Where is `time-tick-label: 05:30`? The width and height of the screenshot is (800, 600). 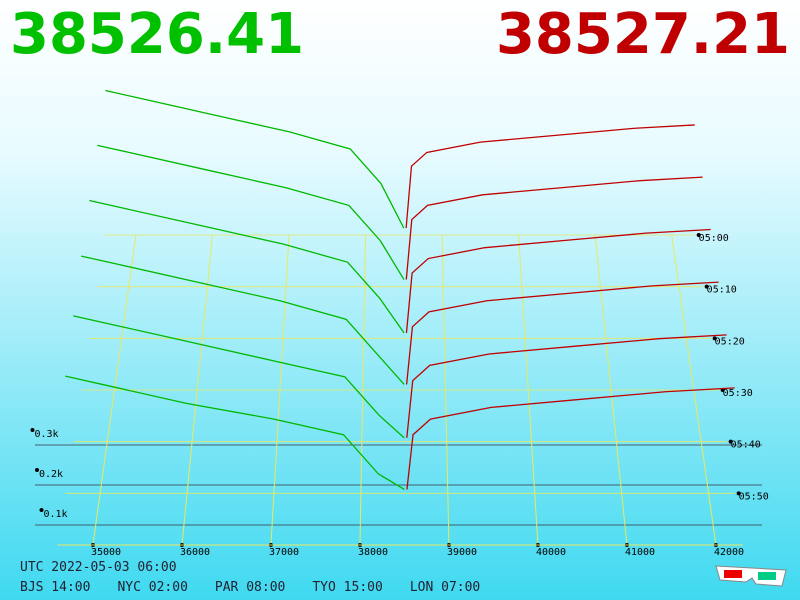 time-tick-label: 05:30 is located at coordinates (738, 393).